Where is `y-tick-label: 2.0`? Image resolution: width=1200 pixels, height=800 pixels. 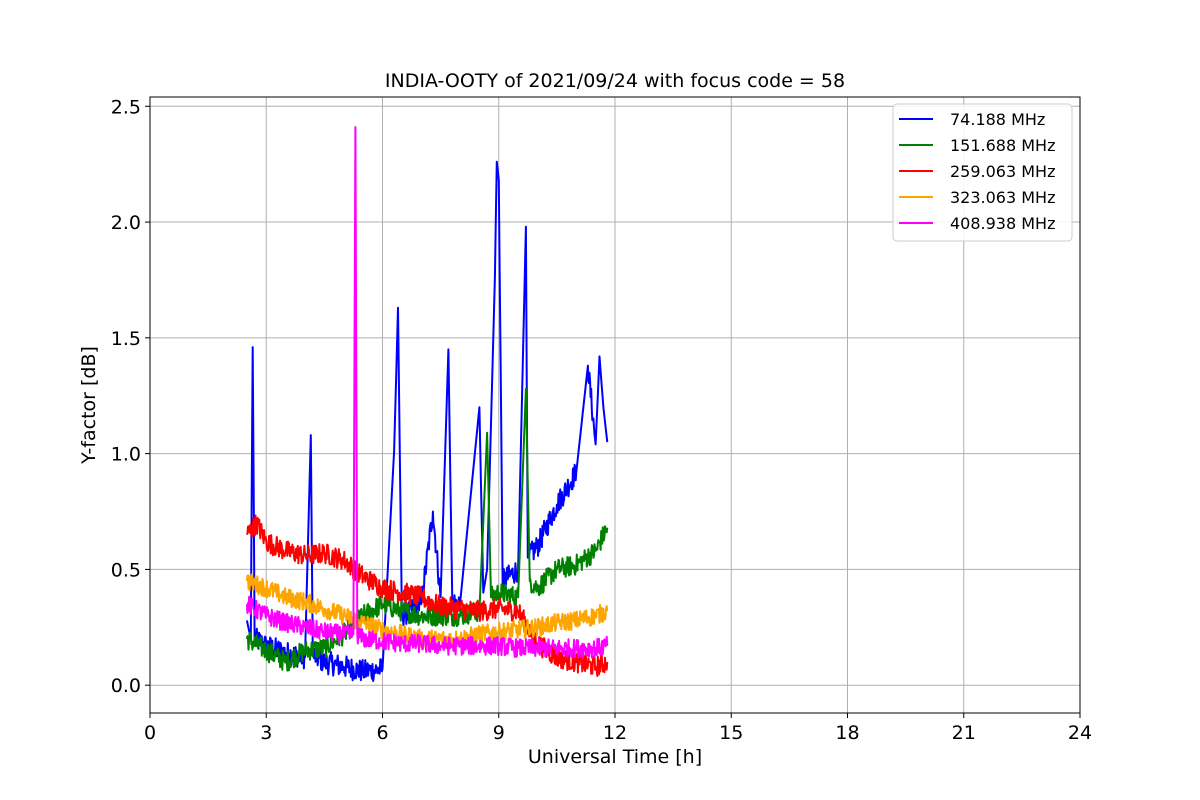 y-tick-label: 2.0 is located at coordinates (126, 223).